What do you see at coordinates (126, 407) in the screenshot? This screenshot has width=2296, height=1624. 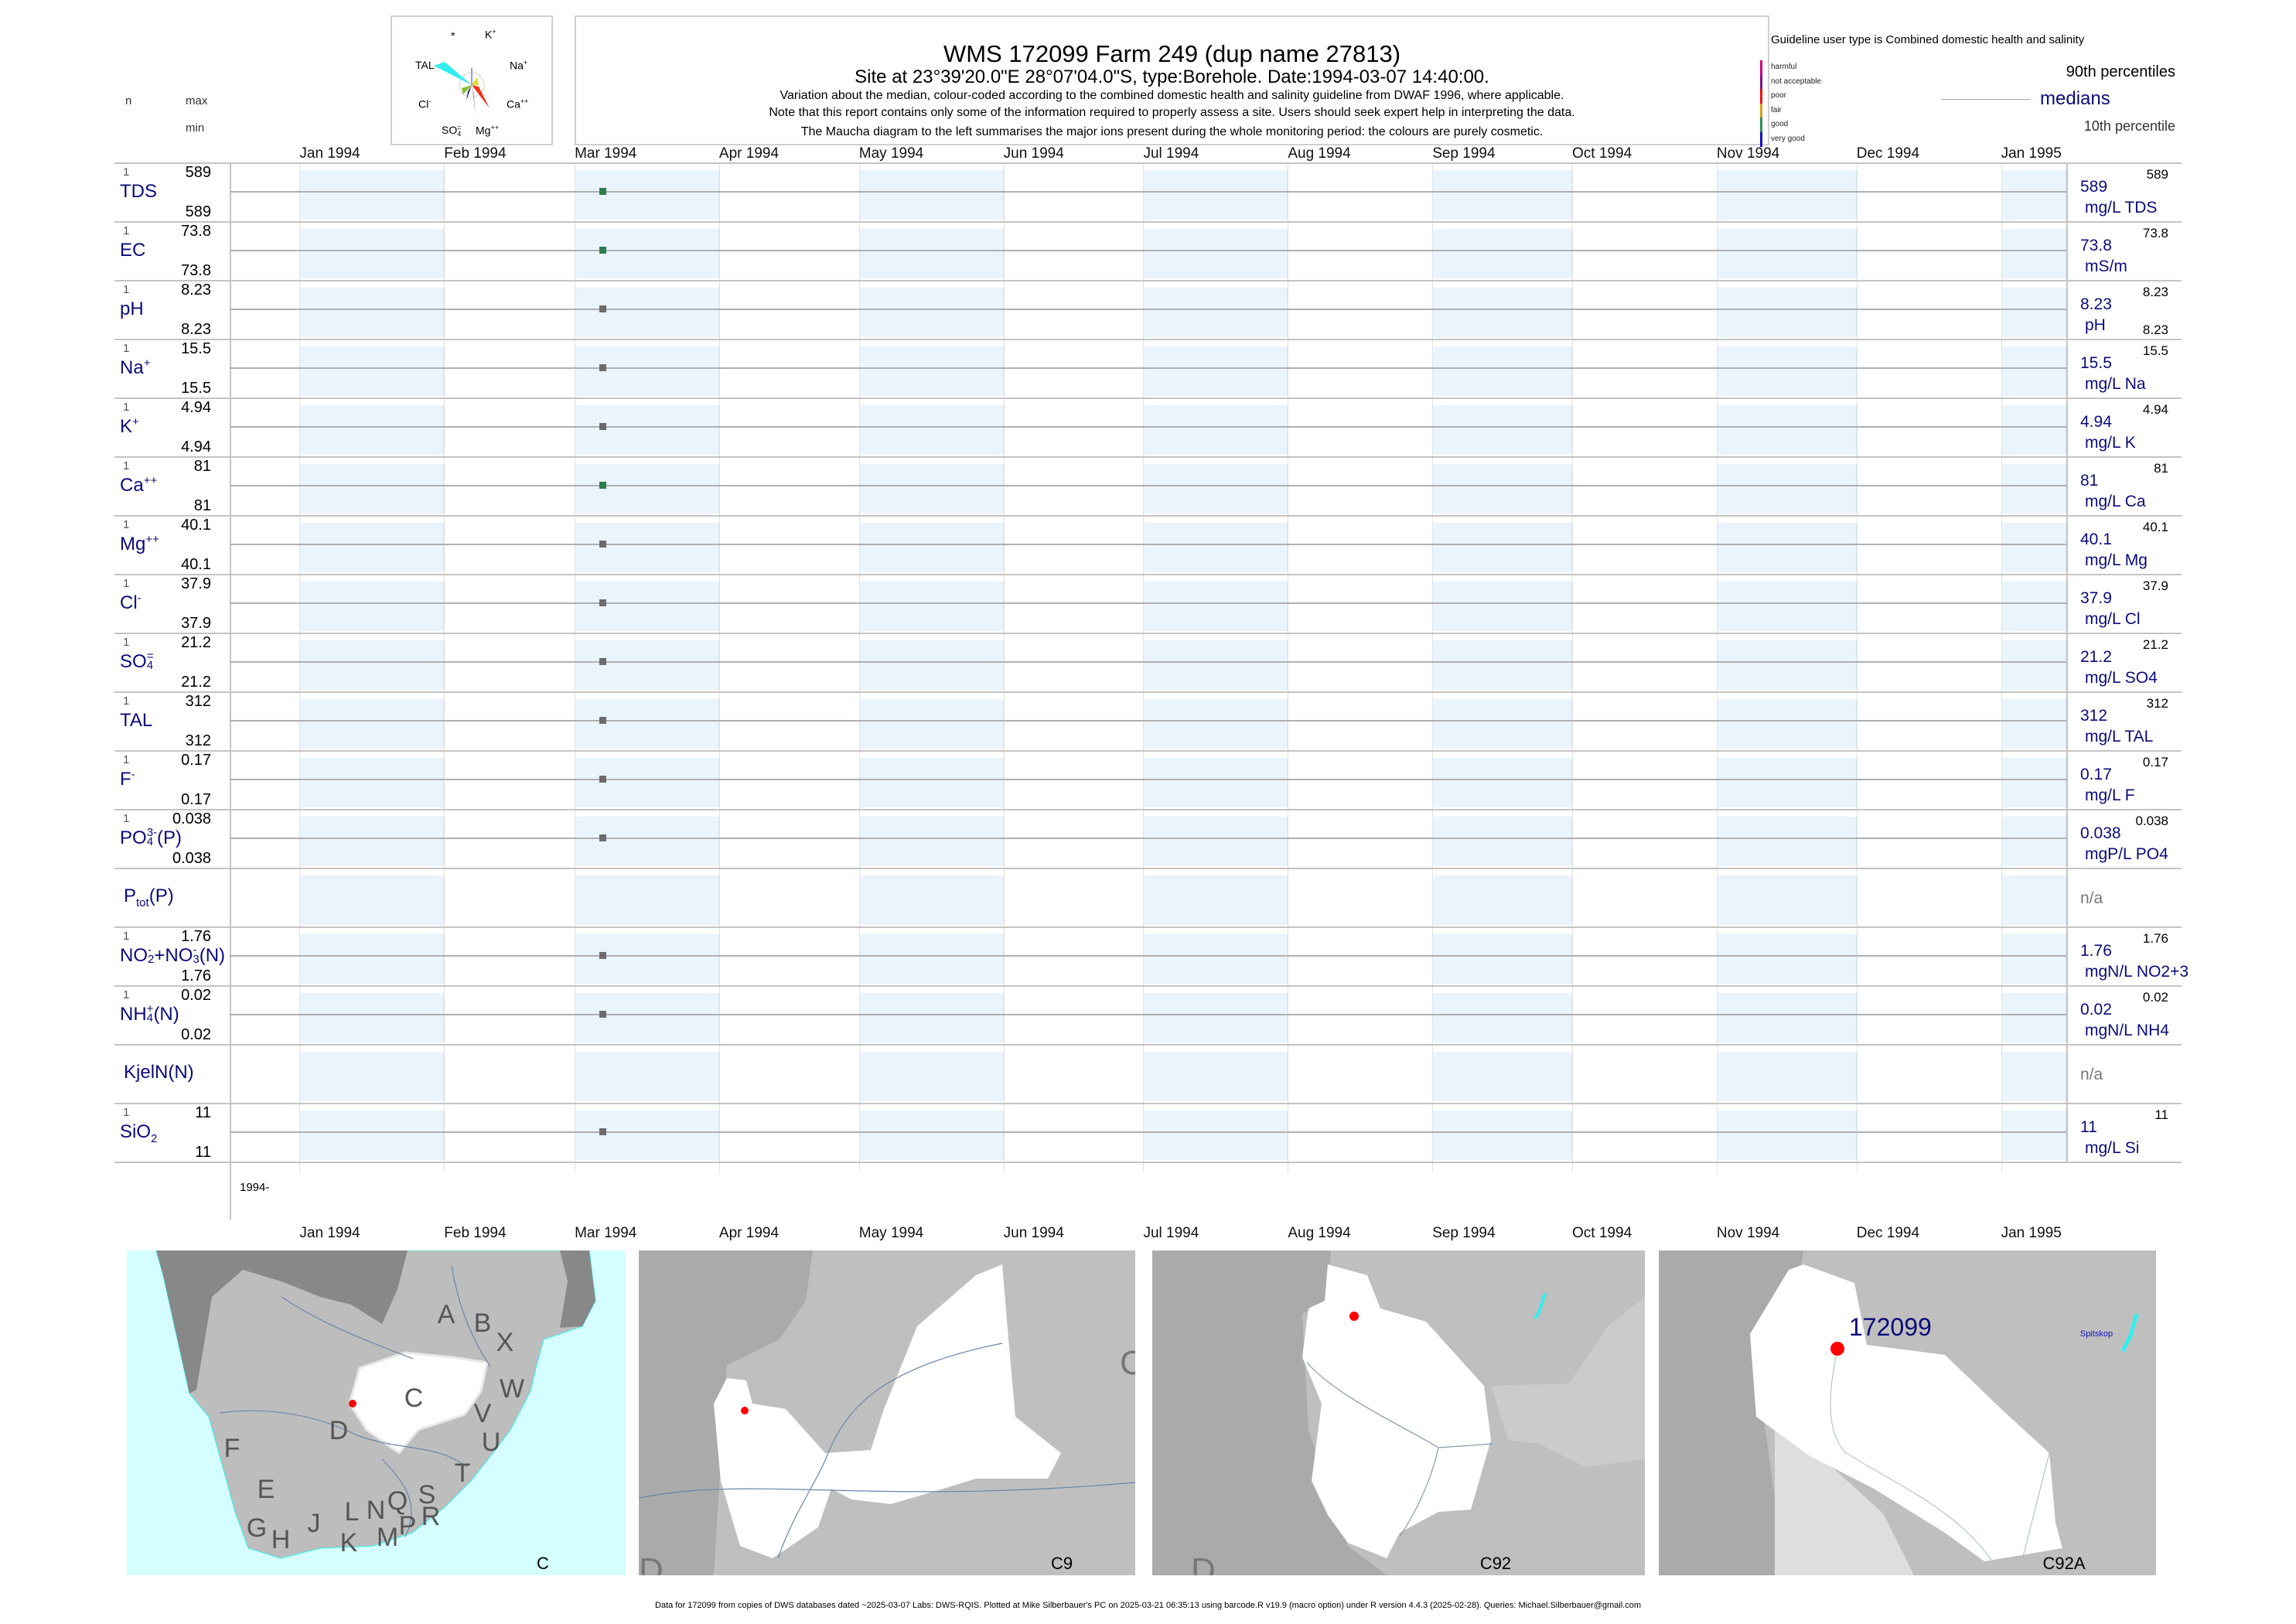 I see `sample-count: 1` at bounding box center [126, 407].